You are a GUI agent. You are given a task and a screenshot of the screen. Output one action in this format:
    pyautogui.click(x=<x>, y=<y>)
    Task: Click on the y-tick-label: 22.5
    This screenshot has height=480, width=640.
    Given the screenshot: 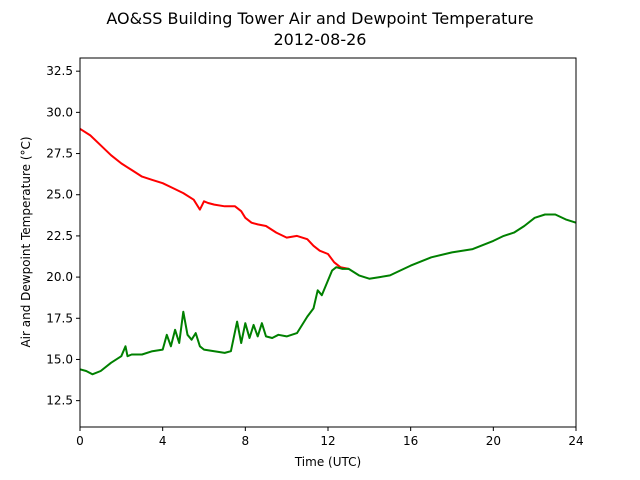 What is the action you would take?
    pyautogui.click(x=59, y=236)
    